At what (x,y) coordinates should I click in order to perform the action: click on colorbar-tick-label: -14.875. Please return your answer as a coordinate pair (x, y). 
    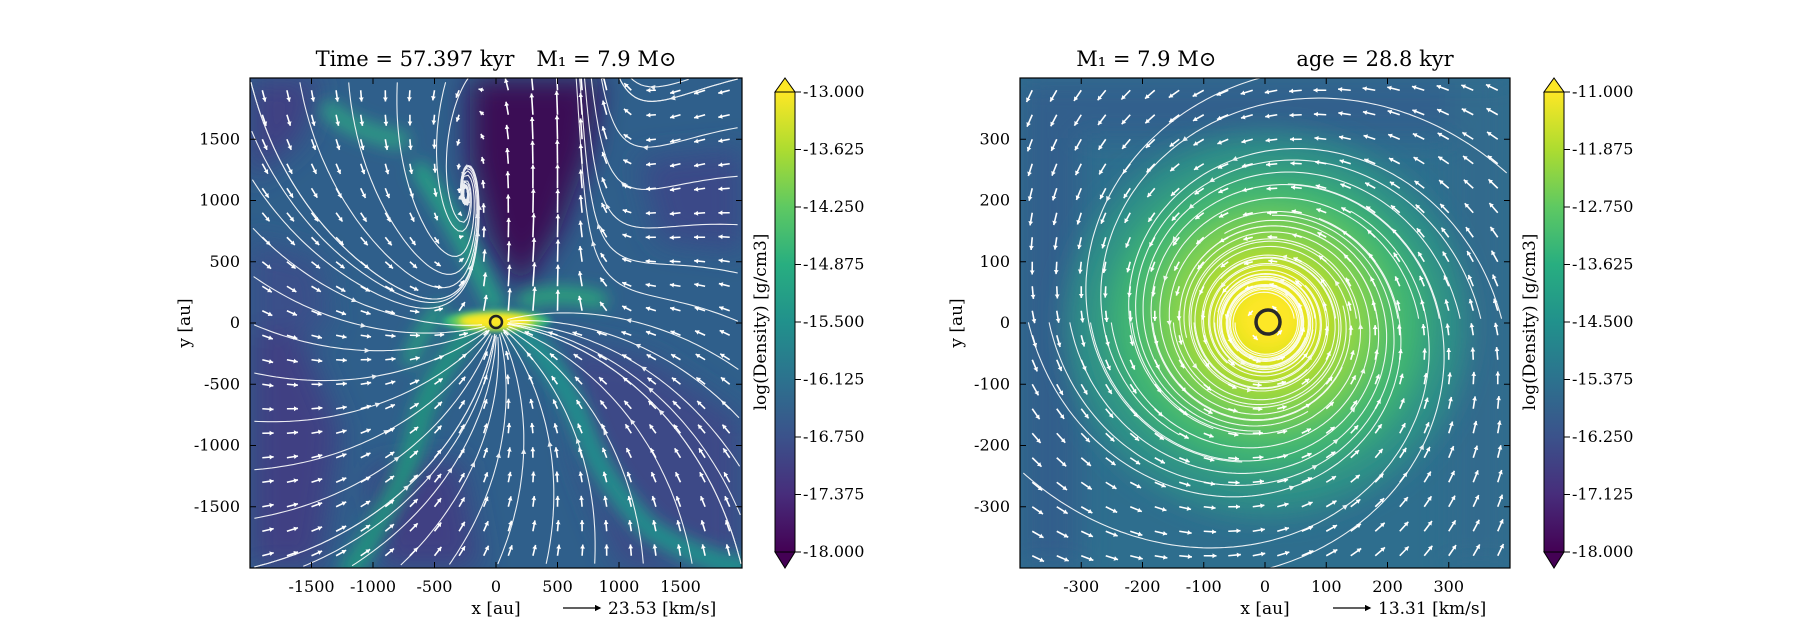
    Looking at the image, I should click on (833, 264).